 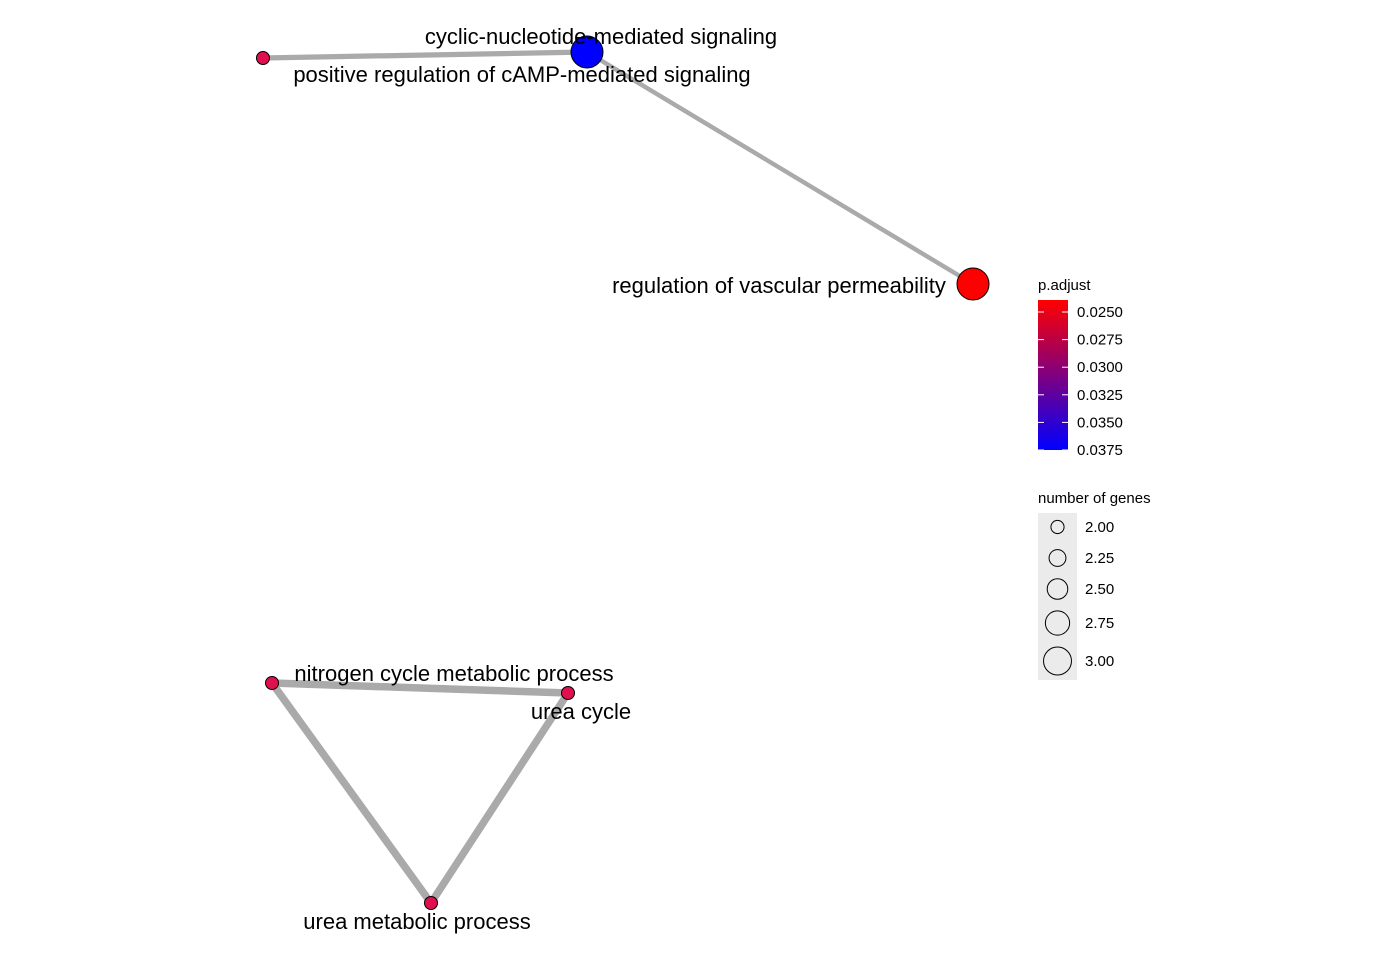 I want to click on legend-color-title: p.adjust, so click(x=1064, y=285).